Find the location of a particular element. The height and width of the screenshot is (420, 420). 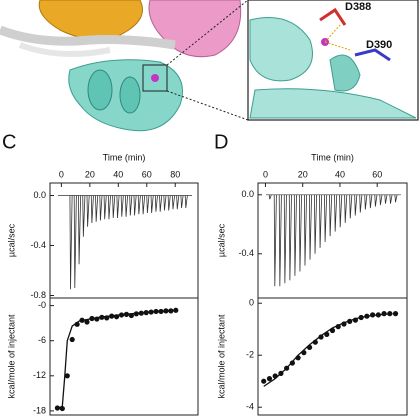

y-tick-label: -12 is located at coordinates (39, 375).